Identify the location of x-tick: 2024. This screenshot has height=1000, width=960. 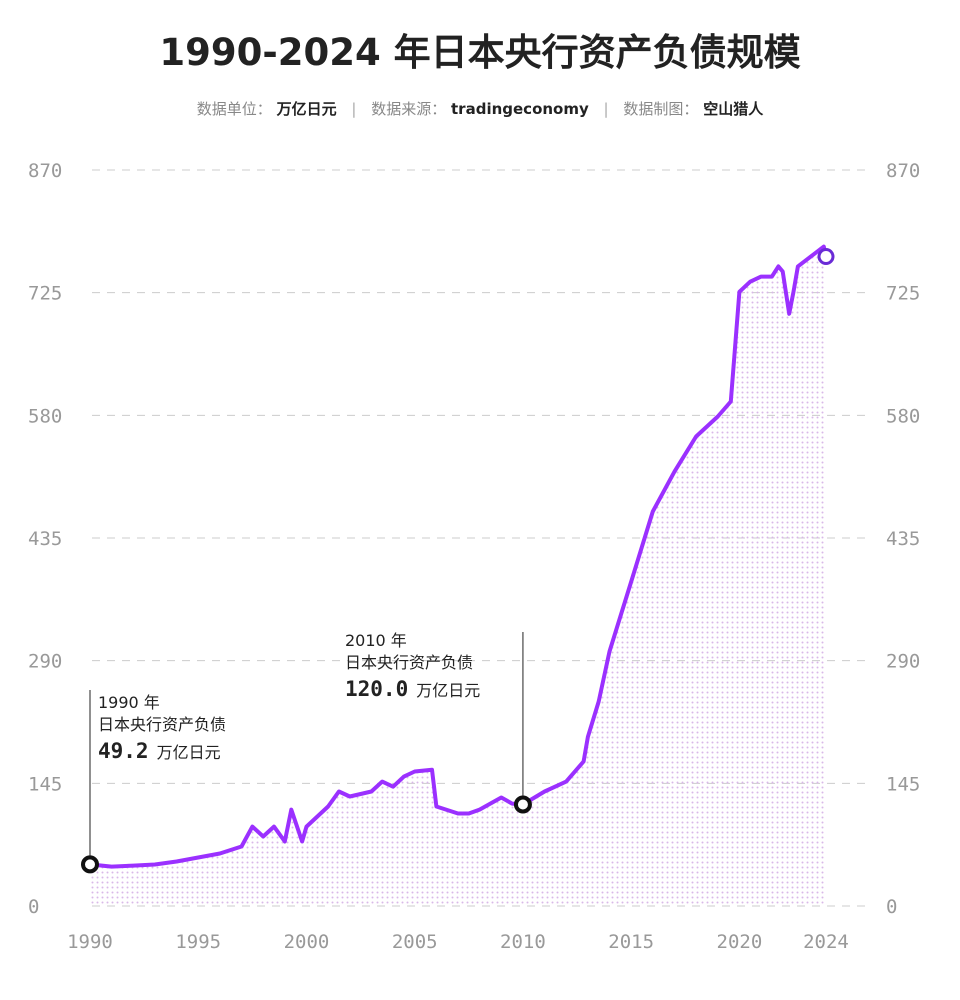
(826, 942).